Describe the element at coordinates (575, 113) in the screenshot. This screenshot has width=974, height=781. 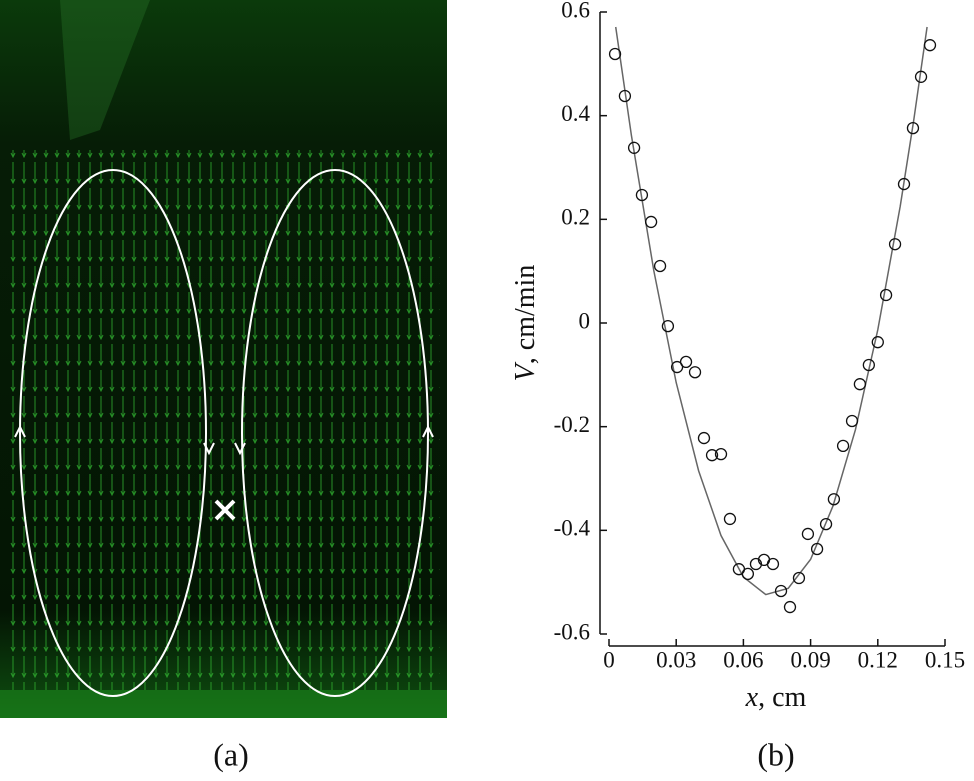
I see `y-tick-label: 0.4` at that location.